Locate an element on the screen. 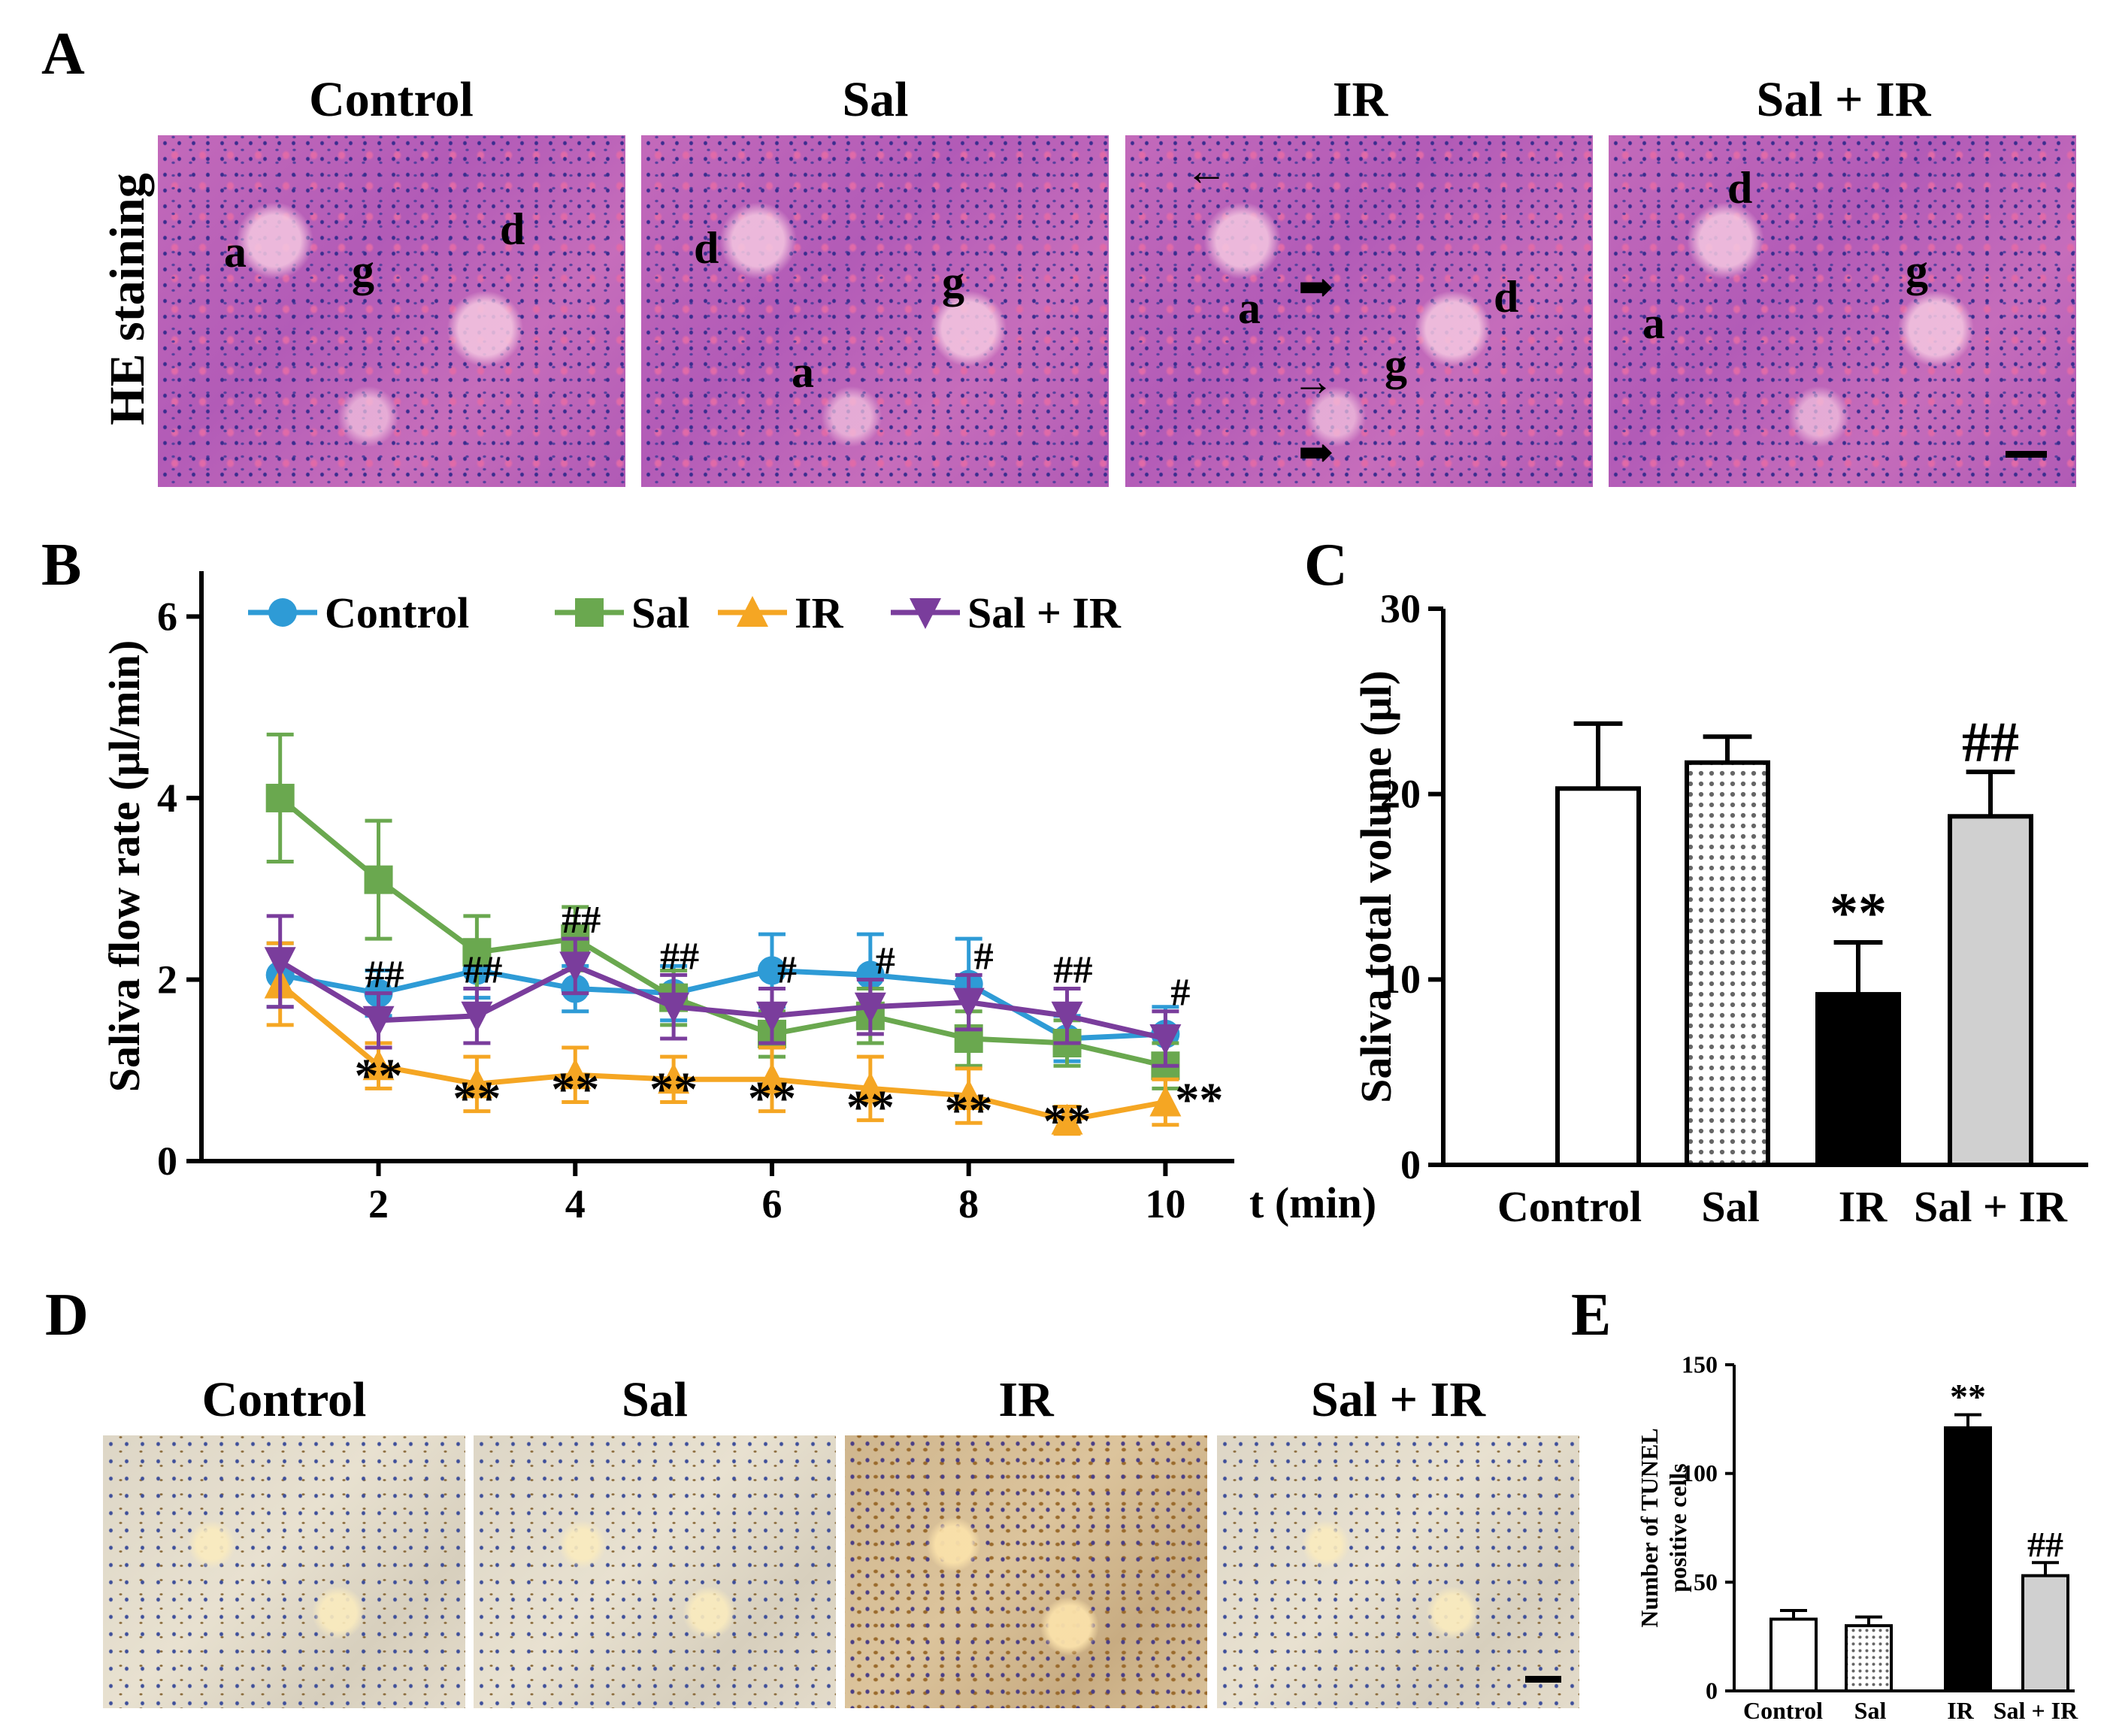 The image size is (2104, 1736). panel-a-title-sal: Sal is located at coordinates (875, 99).